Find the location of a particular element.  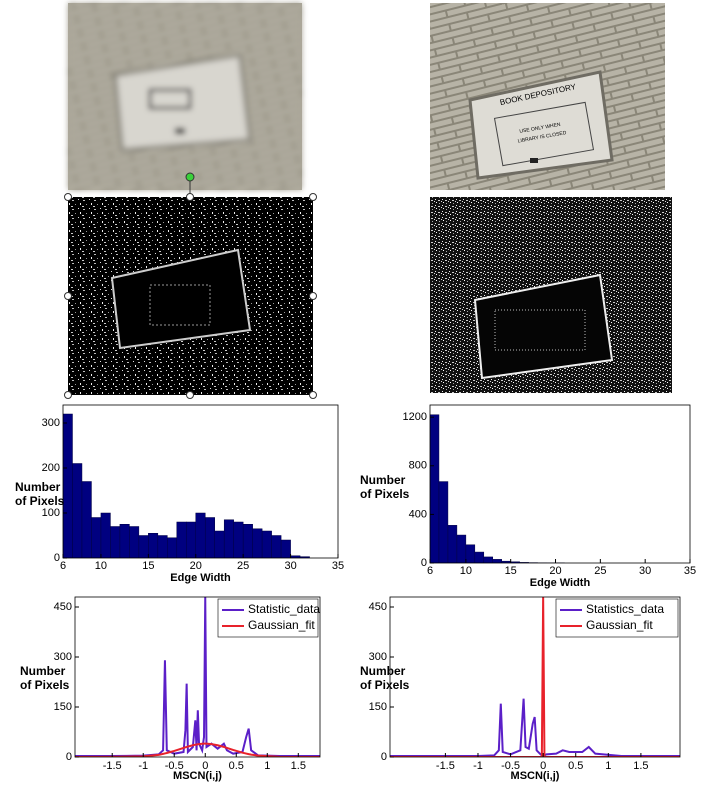

selection-handles is located at coordinates (190, 285).